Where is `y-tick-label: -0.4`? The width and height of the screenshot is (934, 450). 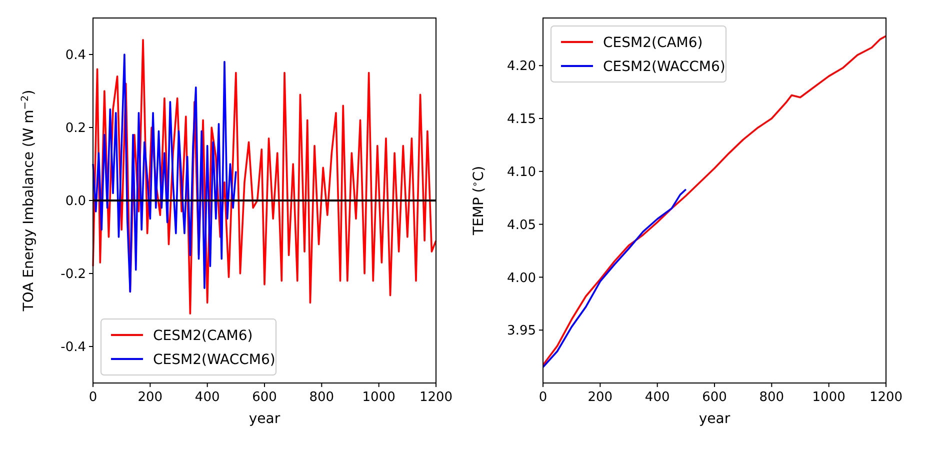
y-tick-label: -0.4 is located at coordinates (73, 348).